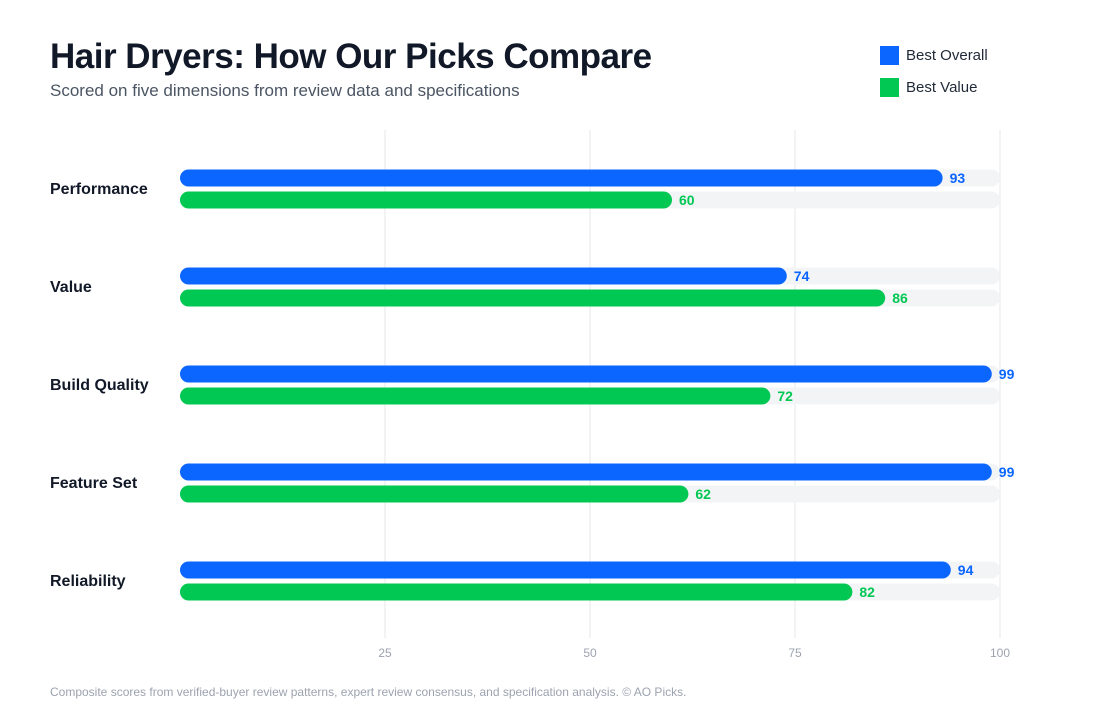 The height and width of the screenshot is (720, 1100). I want to click on data-label: 62, so click(703, 494).